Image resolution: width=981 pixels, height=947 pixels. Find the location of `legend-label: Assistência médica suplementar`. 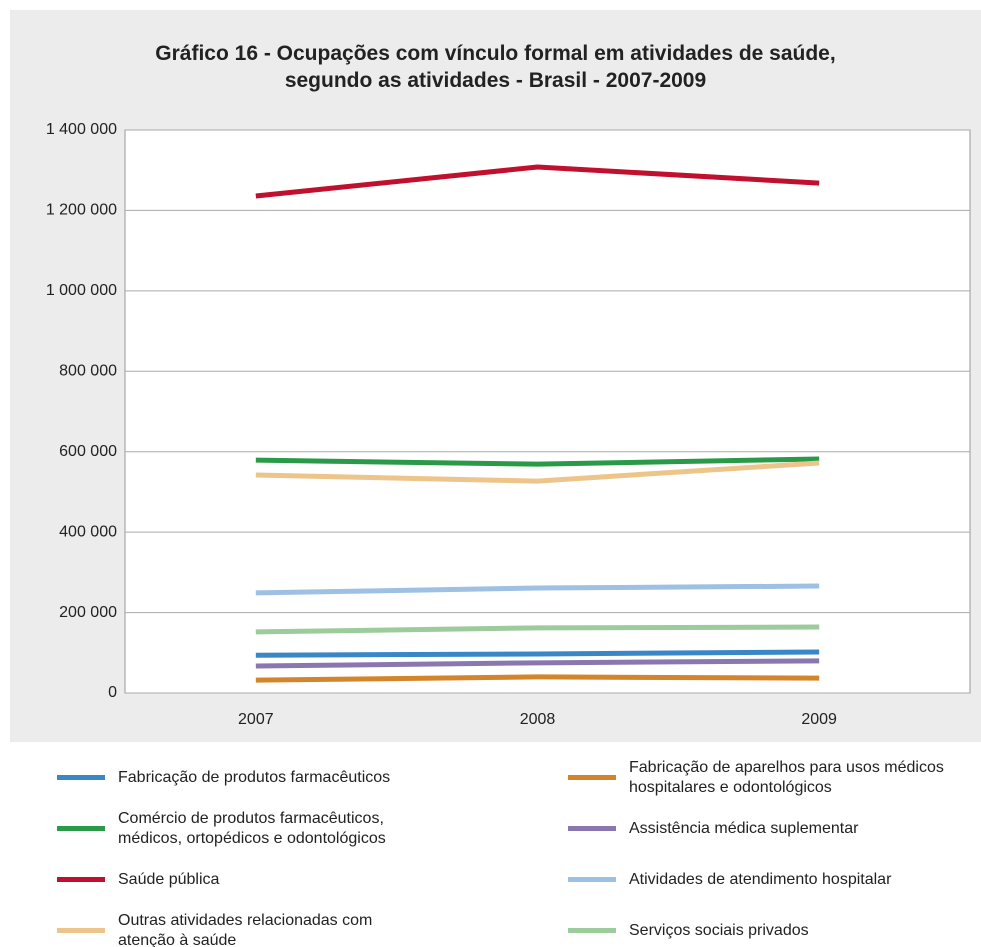

legend-label: Assistência médica suplementar is located at coordinates (744, 828).